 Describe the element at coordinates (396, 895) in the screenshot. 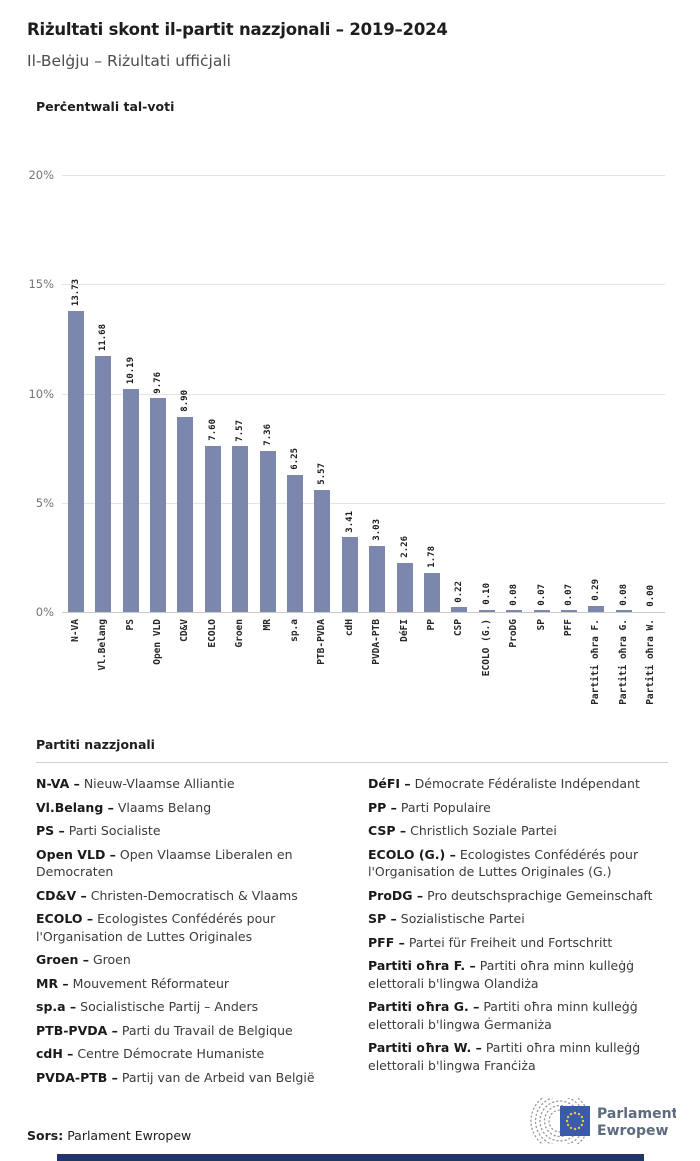

I see `party-abbreviation: ProDG –` at that location.